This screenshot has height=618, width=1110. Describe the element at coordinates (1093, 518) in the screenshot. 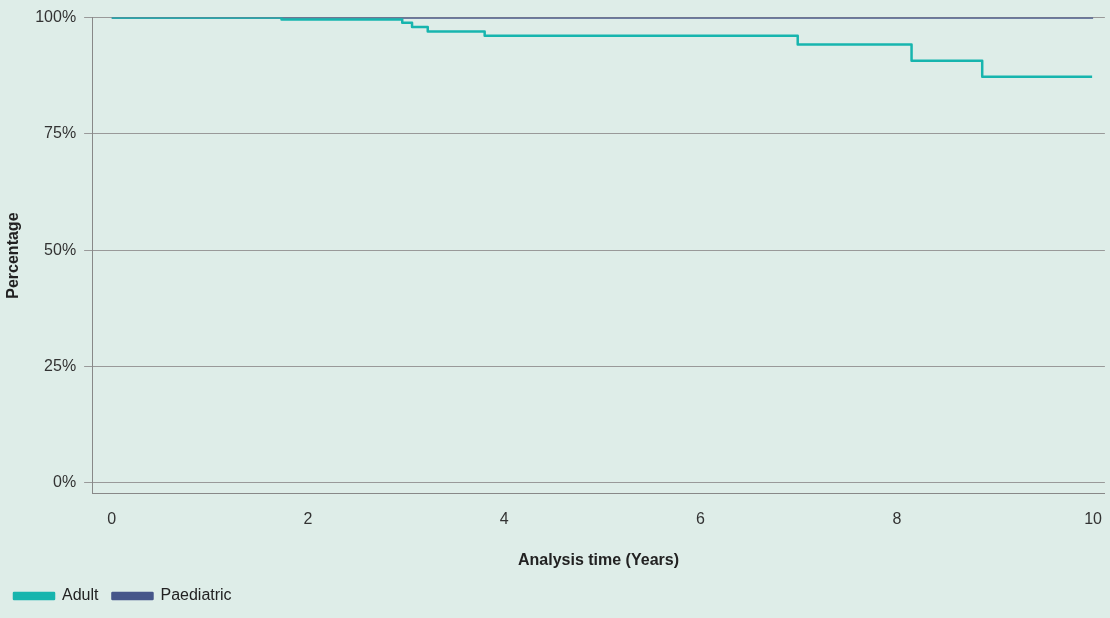

I see `x-tick-label: 10` at that location.